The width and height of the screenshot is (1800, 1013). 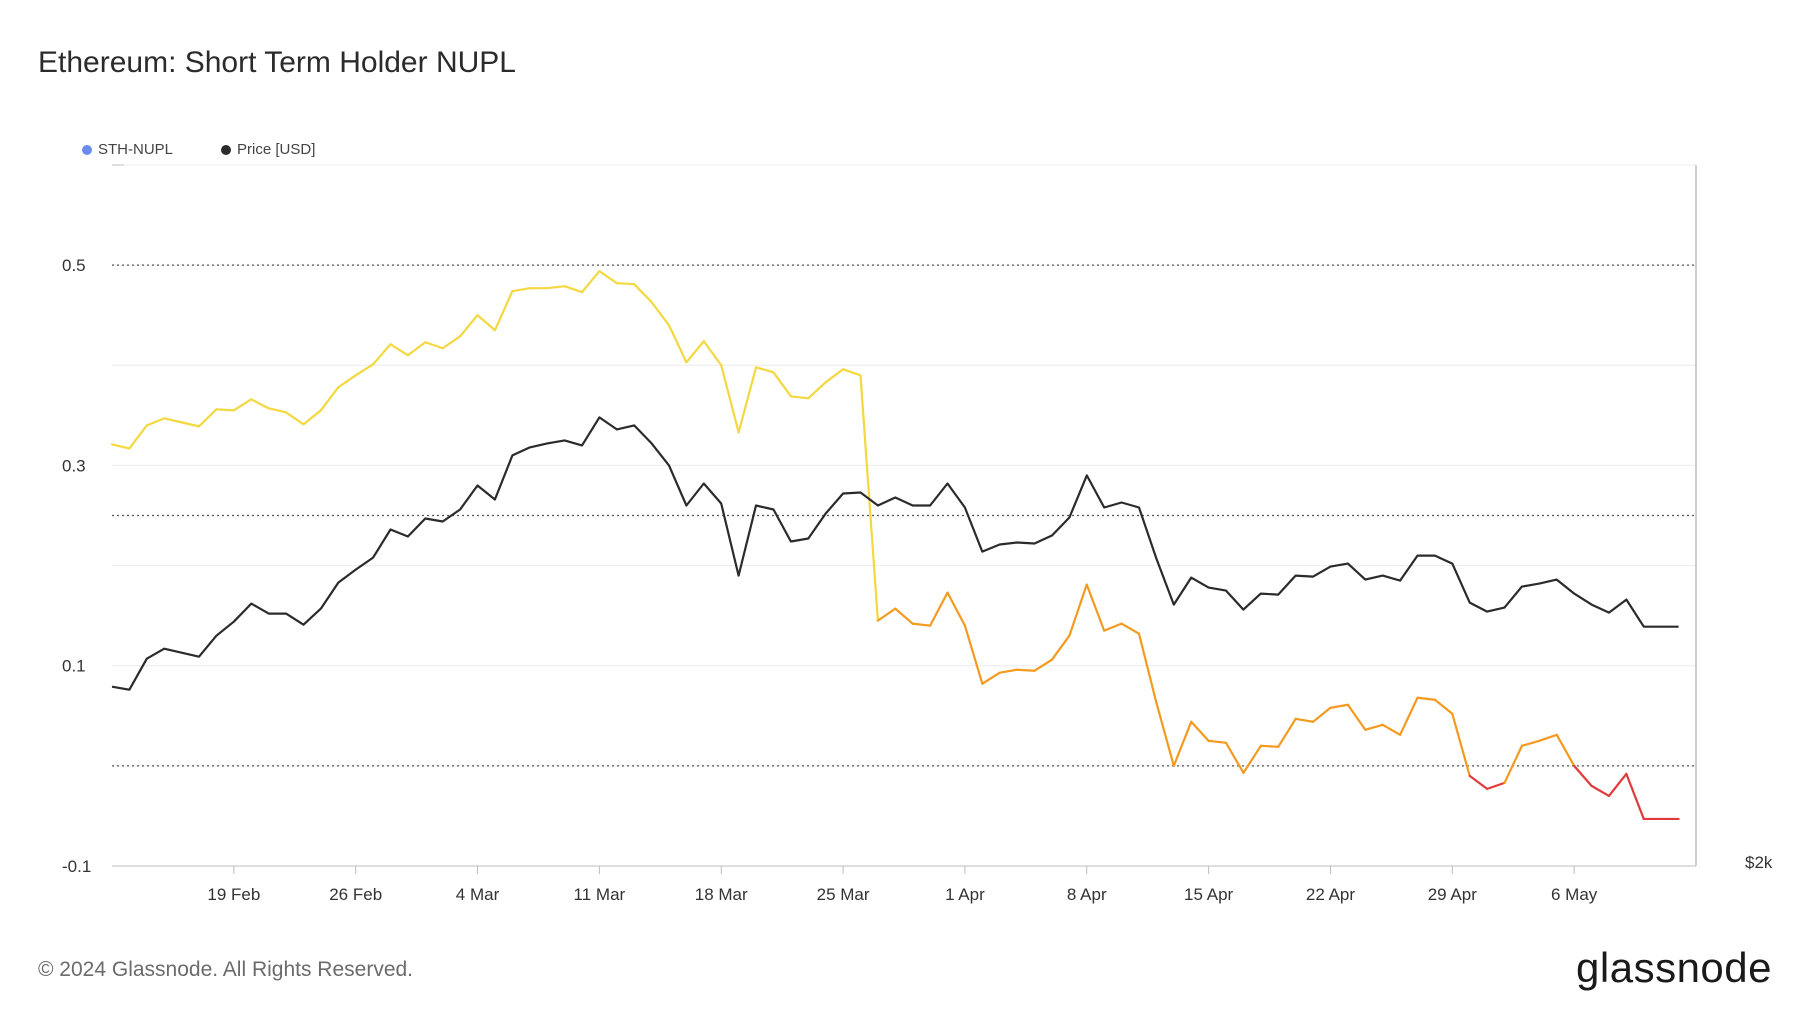 I want to click on legend-dot-price, so click(x=226, y=149).